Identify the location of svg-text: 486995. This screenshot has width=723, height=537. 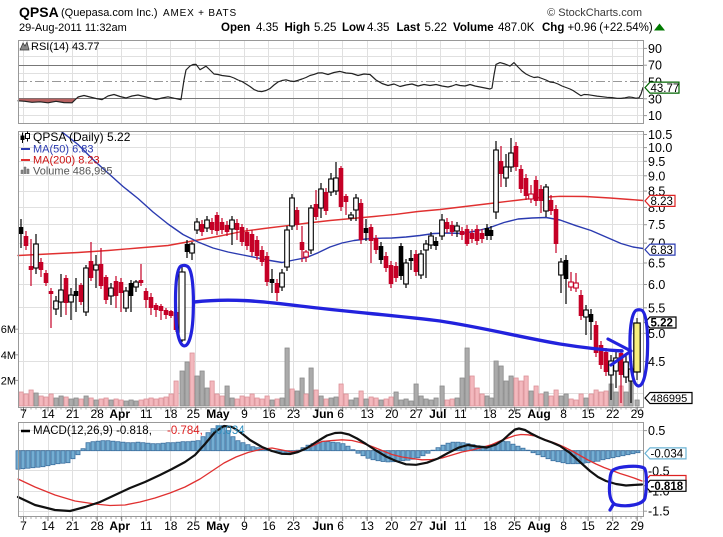
(669, 399).